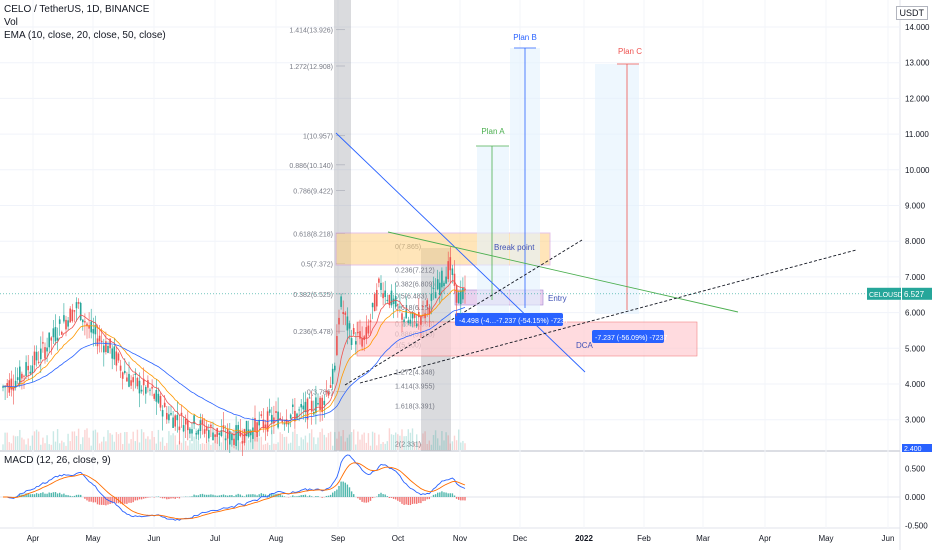  Describe the element at coordinates (234, 491) in the screenshot. I see `signal-line` at that location.